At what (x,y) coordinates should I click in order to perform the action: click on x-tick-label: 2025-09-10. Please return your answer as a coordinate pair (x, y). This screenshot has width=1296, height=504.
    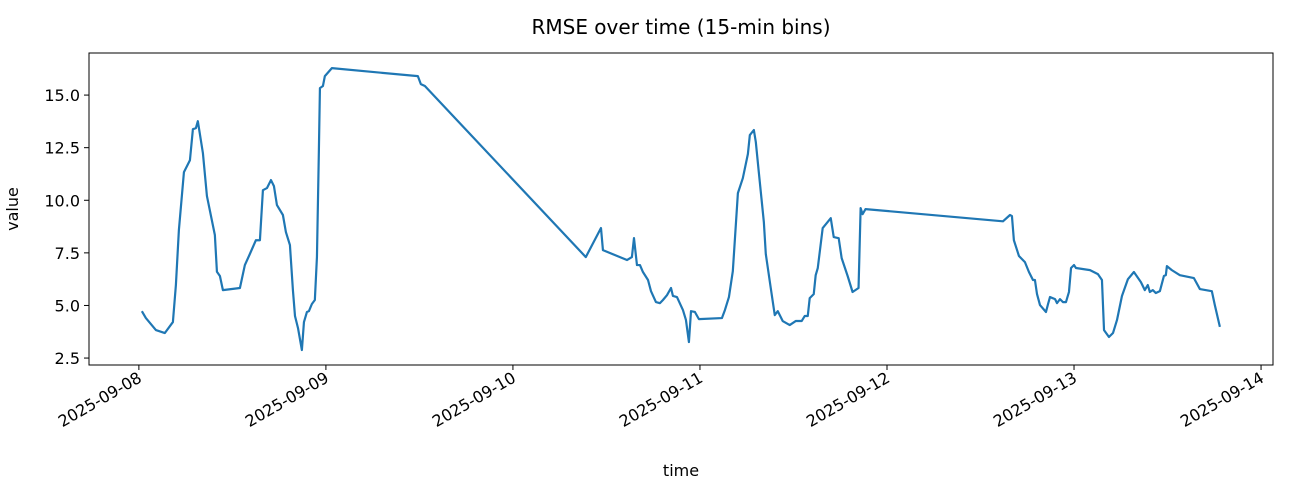
    Looking at the image, I should click on (474, 399).